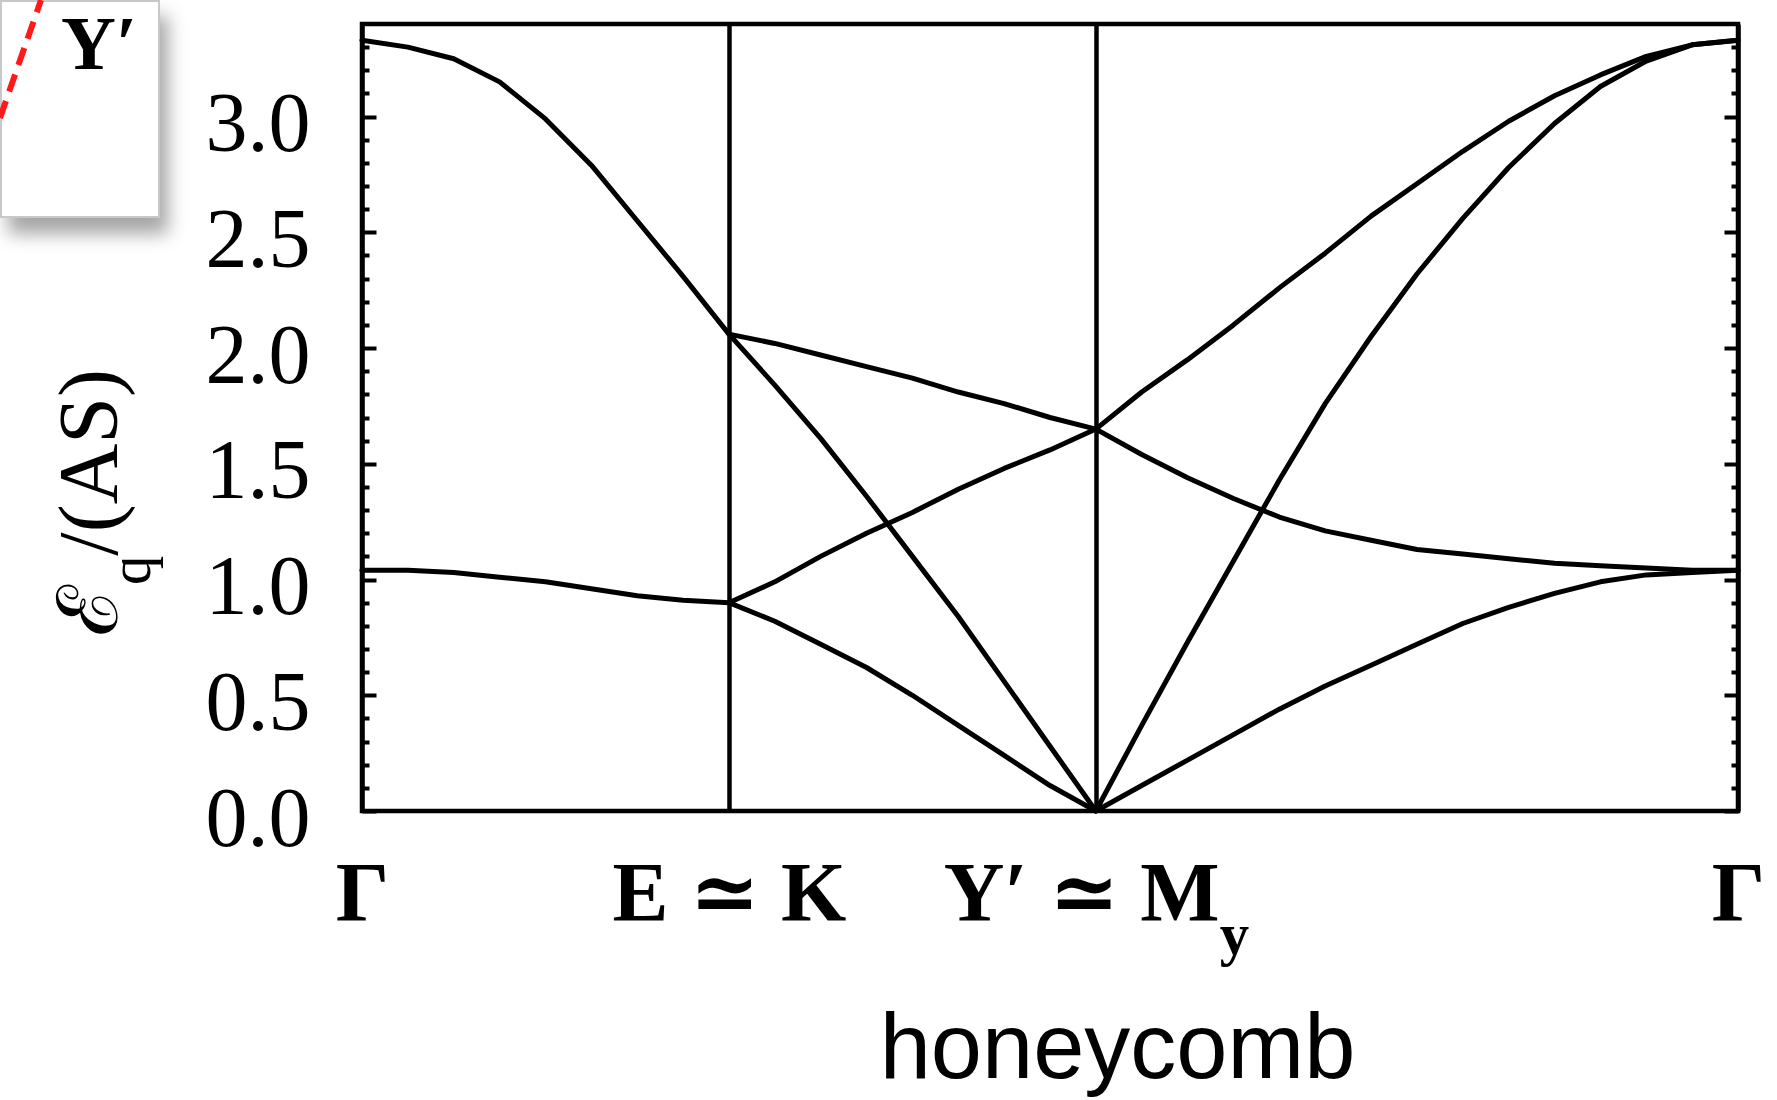  Describe the element at coordinates (1117, 1045) in the screenshot. I see `x-axis-title: honeycomb` at that location.